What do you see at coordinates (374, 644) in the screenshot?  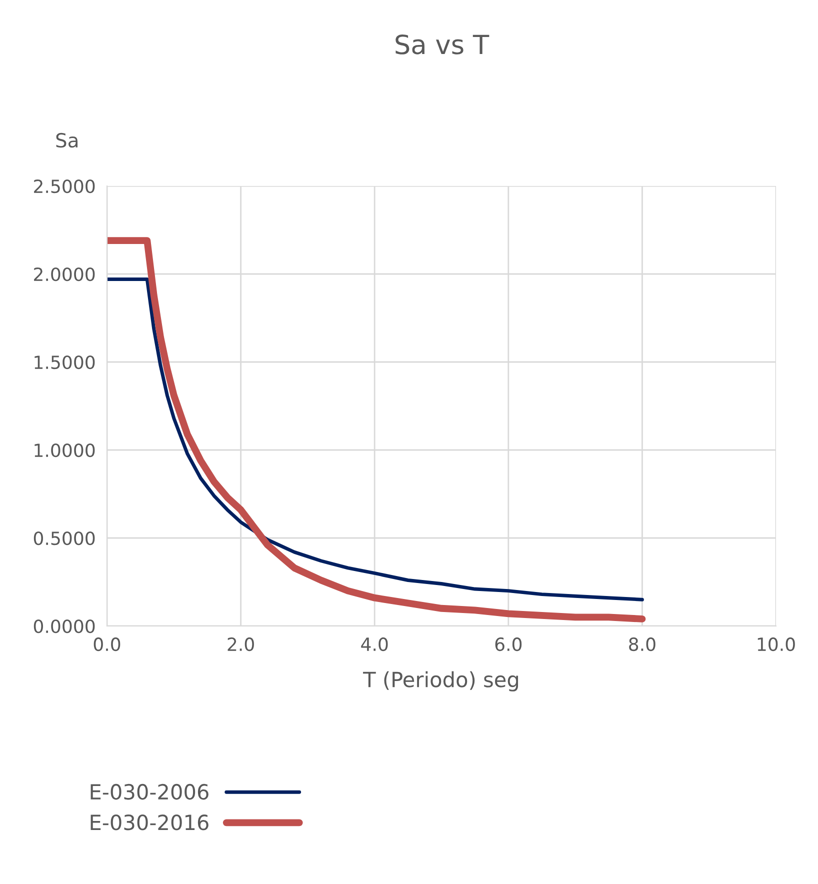 I see `x-tick-label: 4.0` at bounding box center [374, 644].